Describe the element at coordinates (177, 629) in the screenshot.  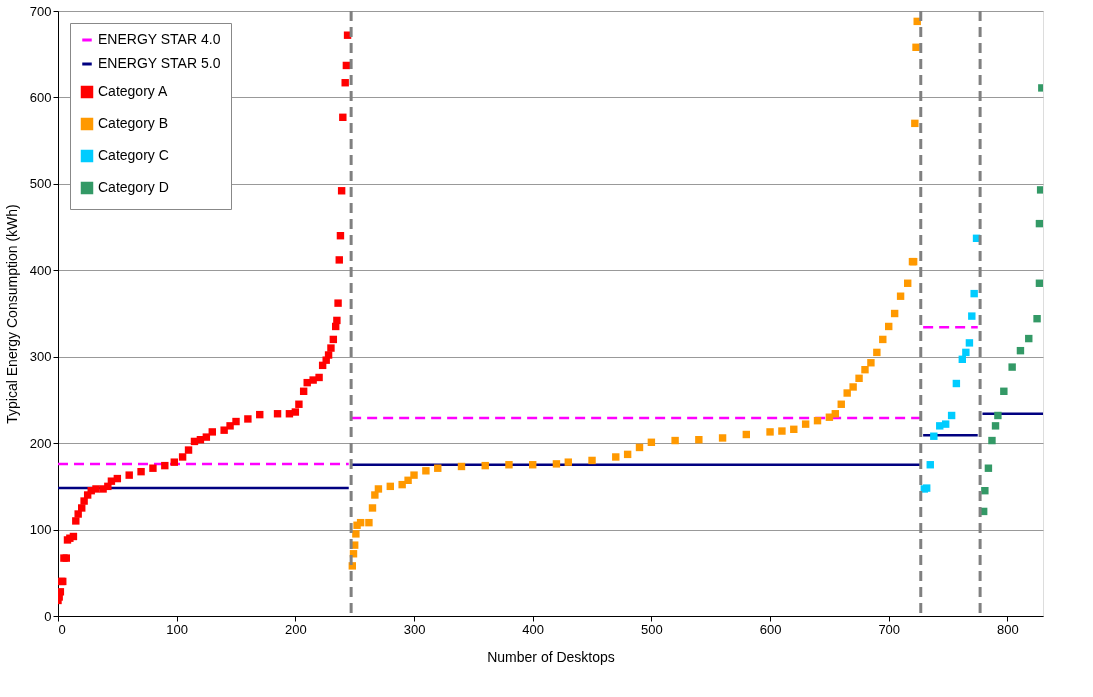
I see `x-tick-label: 100` at that location.